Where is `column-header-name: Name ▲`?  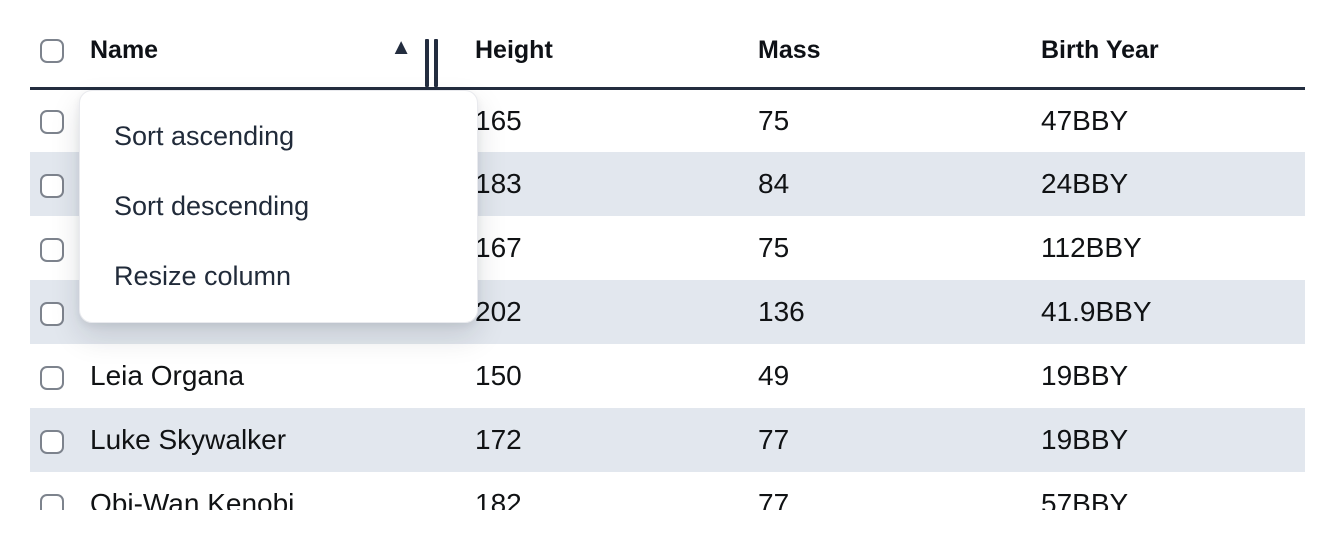
column-header-name: Name ▲ is located at coordinates (262, 45).